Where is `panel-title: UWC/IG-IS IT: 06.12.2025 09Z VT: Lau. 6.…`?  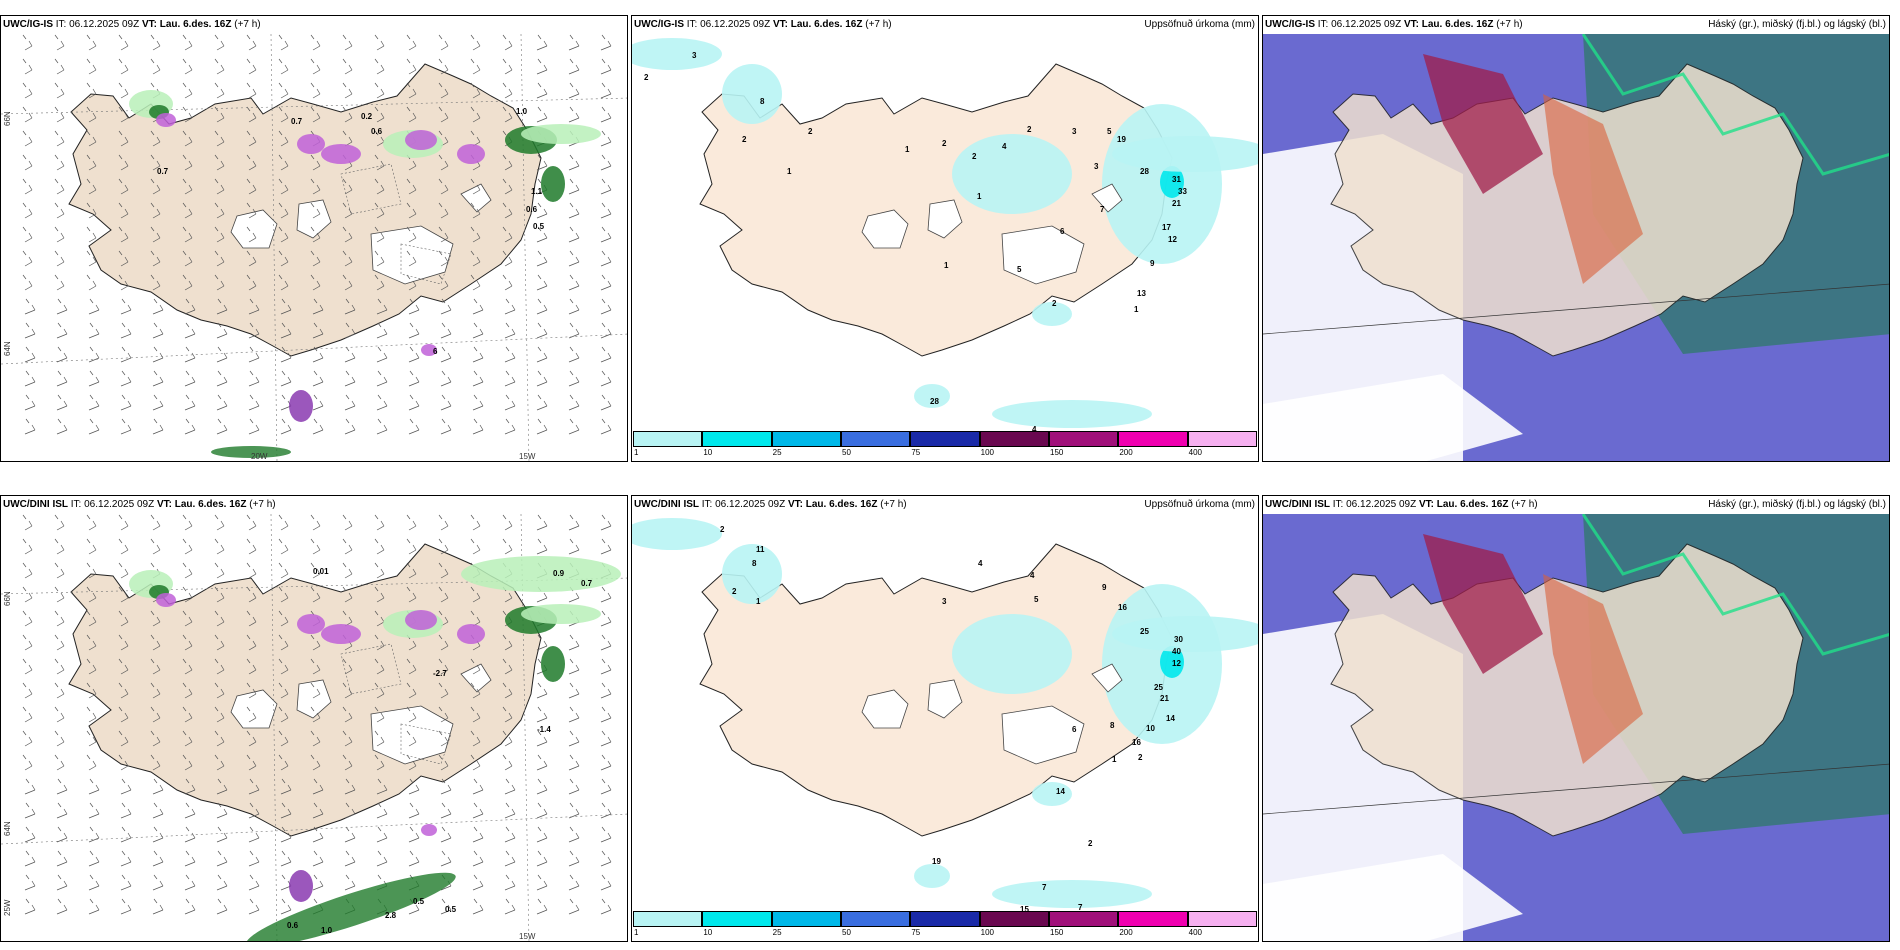
panel-title: UWC/IG-IS IT: 06.12.2025 09Z VT: Lau. 6.… is located at coordinates (1394, 24).